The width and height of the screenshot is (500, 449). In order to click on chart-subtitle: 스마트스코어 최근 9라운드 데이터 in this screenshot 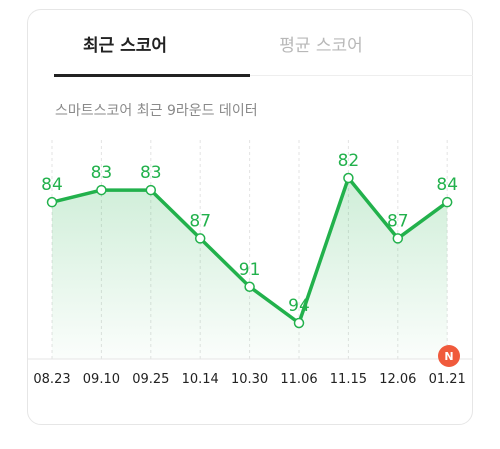, I will do `click(156, 111)`.